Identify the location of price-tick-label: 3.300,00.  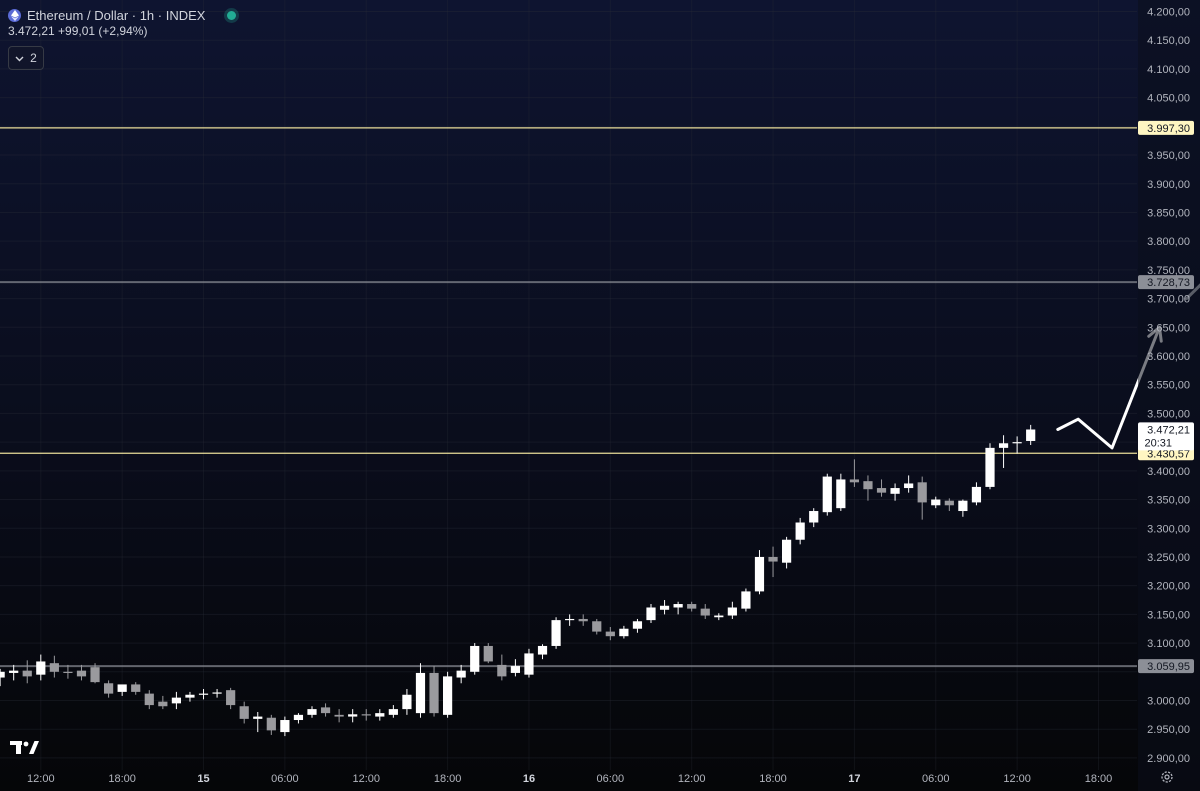
(1168, 529).